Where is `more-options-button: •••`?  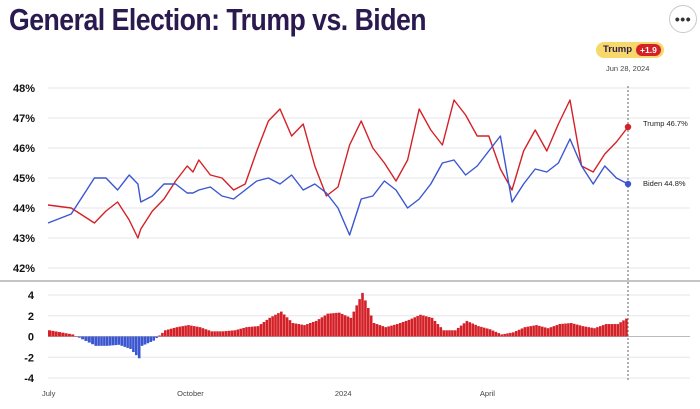 more-options-button: ••• is located at coordinates (683, 19).